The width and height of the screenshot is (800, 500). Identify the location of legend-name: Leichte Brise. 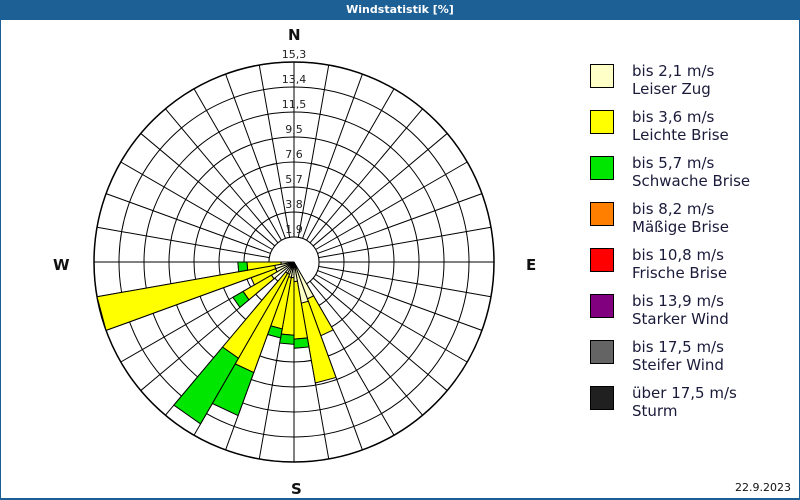
(680, 135).